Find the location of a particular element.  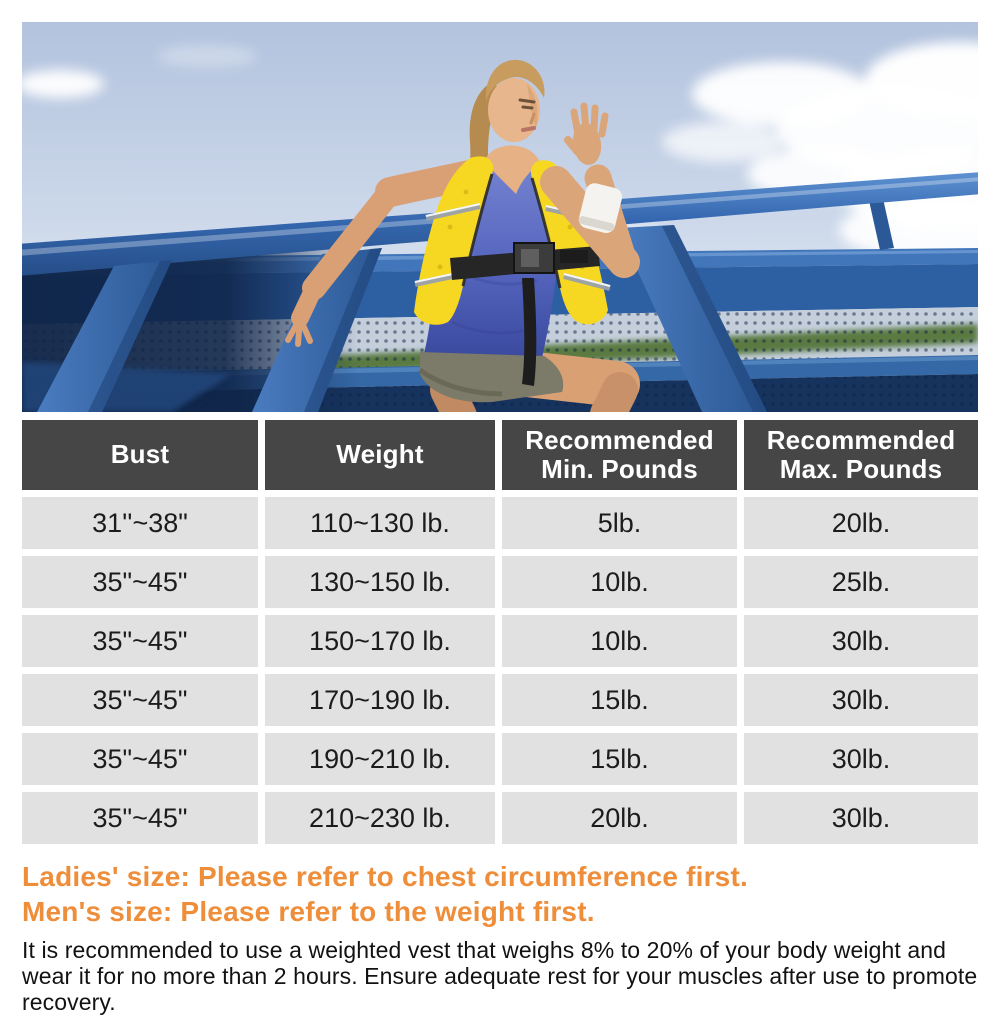

head is located at coordinates (515, 100).